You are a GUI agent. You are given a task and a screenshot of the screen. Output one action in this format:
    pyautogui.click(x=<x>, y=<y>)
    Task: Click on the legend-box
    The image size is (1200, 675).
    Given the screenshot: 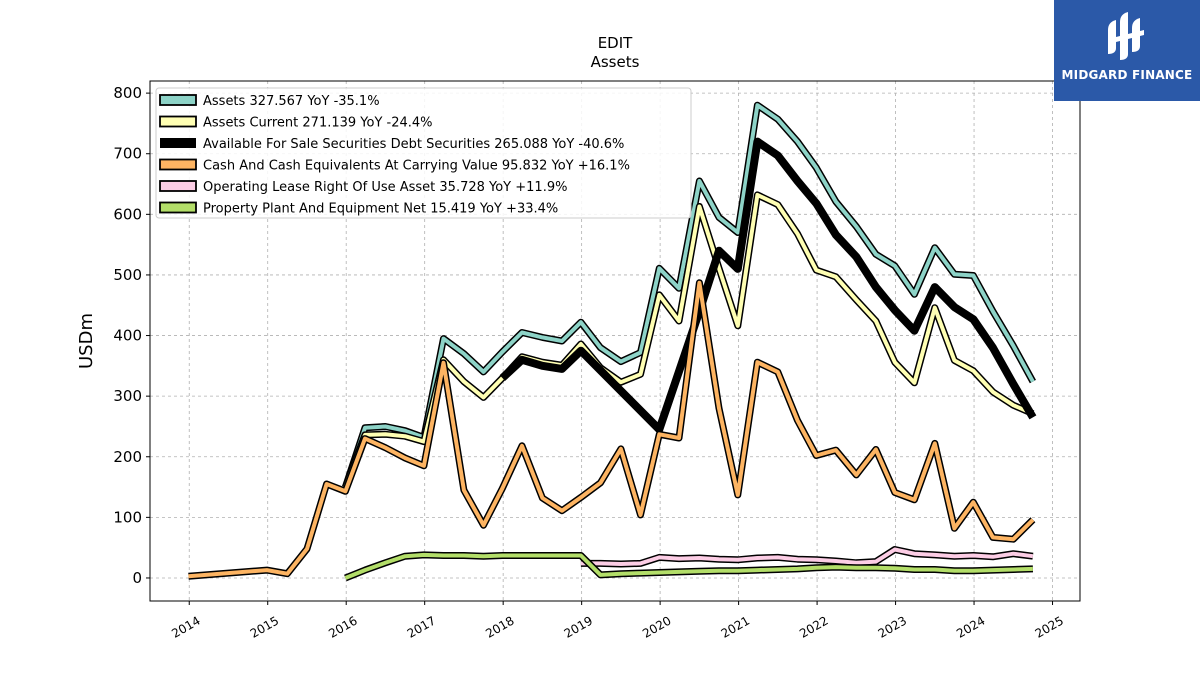 What is the action you would take?
    pyautogui.click(x=423, y=153)
    